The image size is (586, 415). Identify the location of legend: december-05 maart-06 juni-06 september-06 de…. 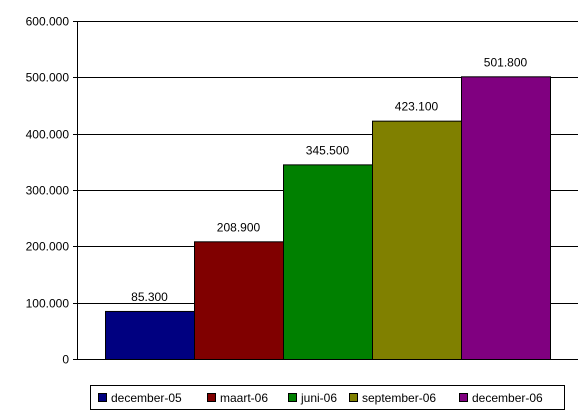
(327, 397).